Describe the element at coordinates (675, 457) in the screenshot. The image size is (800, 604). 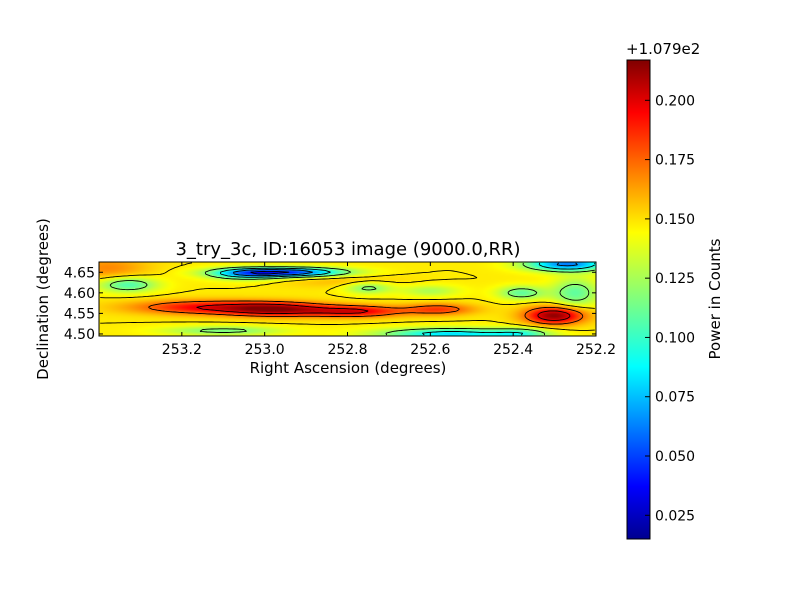
I see `colorbar-tick-label: 0.050` at that location.